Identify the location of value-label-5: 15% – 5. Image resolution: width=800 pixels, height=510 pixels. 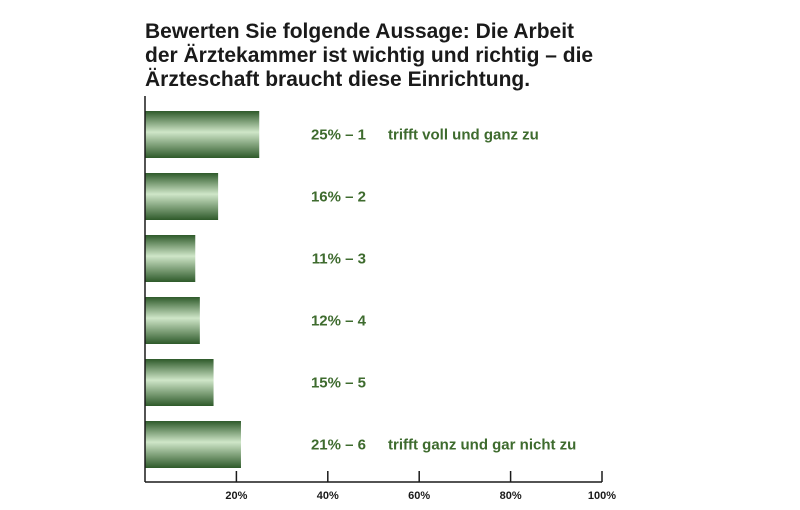
(338, 383).